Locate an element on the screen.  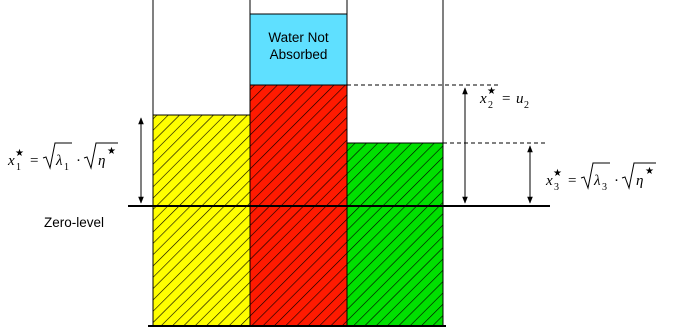
x2-var: x is located at coordinates (483, 99).